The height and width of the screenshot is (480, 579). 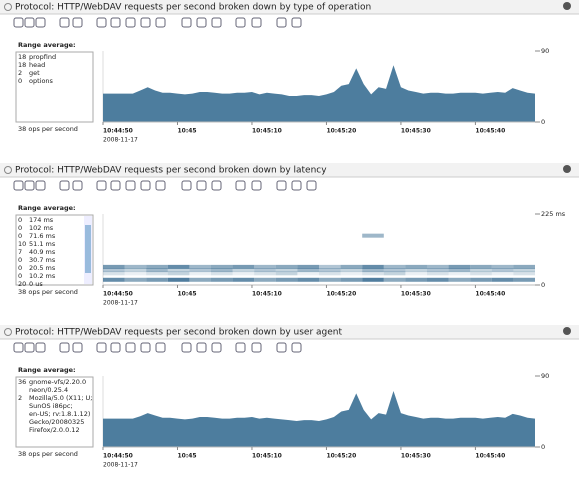 I want to click on x-tick-label: 10:44:50, so click(x=118, y=294).